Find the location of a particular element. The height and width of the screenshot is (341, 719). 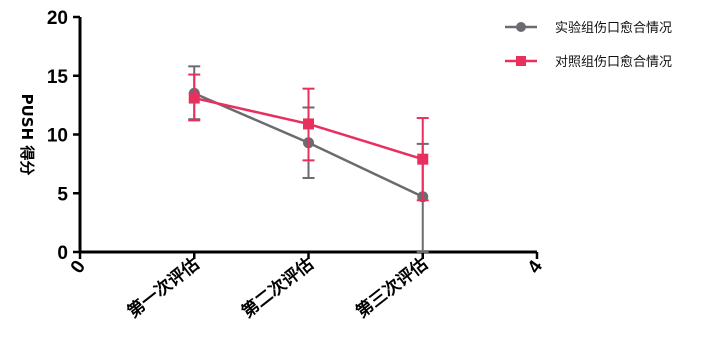

y-tick-label: 15 is located at coordinates (58, 77).